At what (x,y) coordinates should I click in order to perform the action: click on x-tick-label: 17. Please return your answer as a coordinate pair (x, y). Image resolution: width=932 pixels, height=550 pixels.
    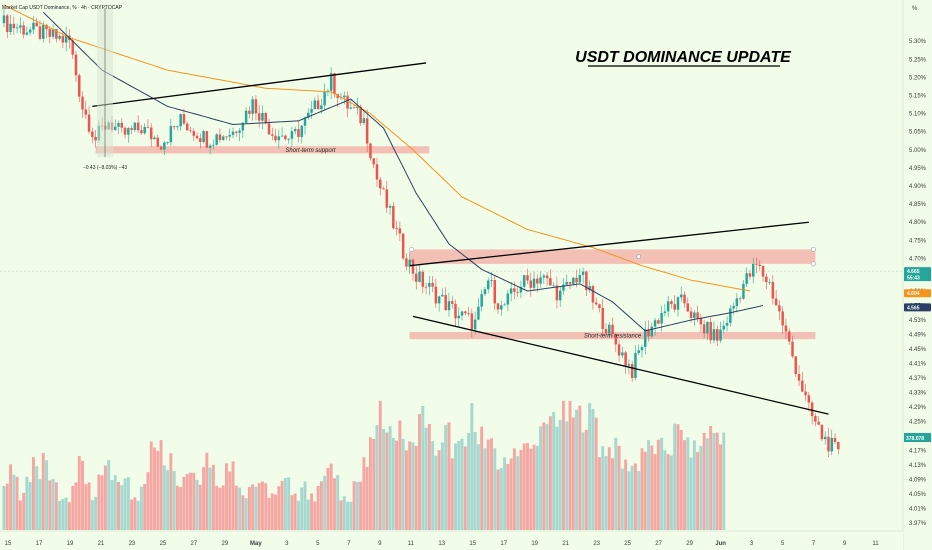
    Looking at the image, I should click on (503, 544).